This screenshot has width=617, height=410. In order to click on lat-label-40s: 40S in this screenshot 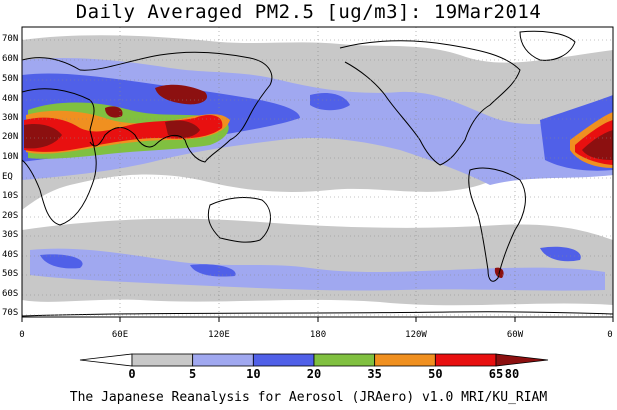, I will do `click(10, 255)`.